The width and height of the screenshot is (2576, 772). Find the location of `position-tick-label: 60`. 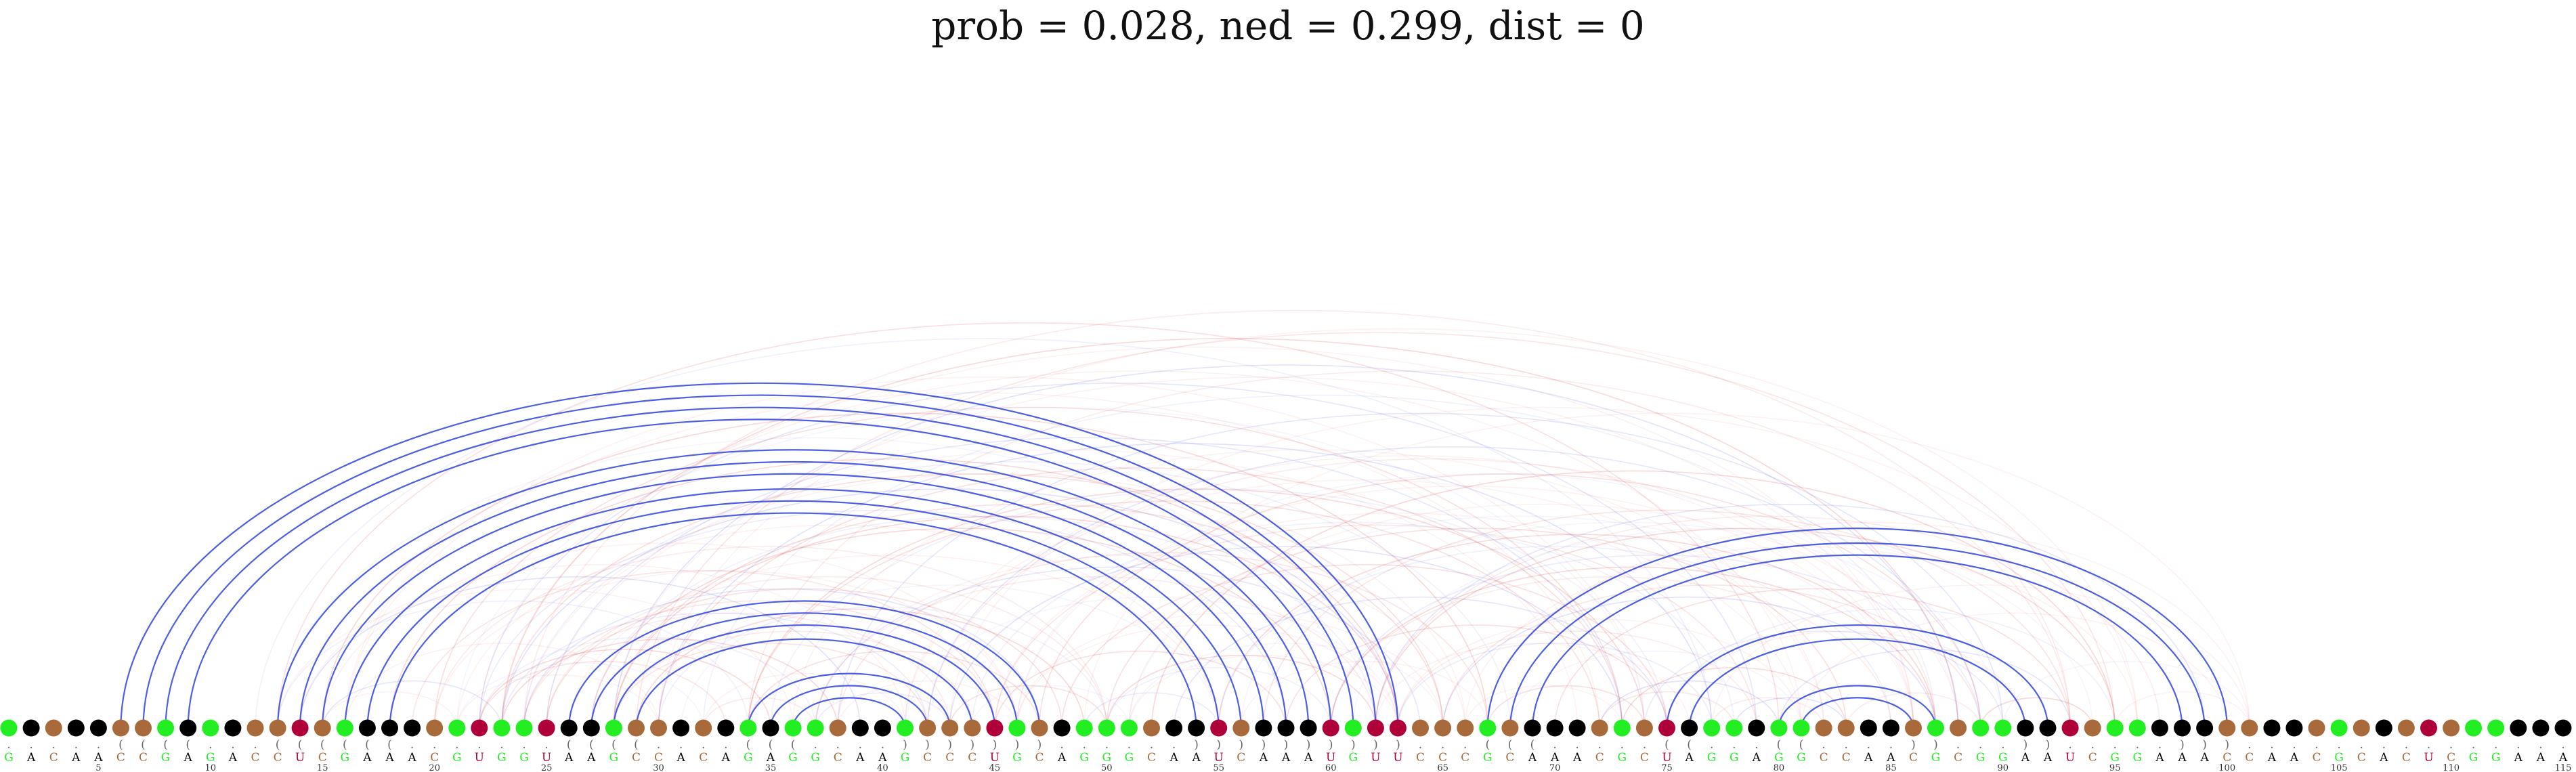

position-tick-label: 60 is located at coordinates (1331, 767).